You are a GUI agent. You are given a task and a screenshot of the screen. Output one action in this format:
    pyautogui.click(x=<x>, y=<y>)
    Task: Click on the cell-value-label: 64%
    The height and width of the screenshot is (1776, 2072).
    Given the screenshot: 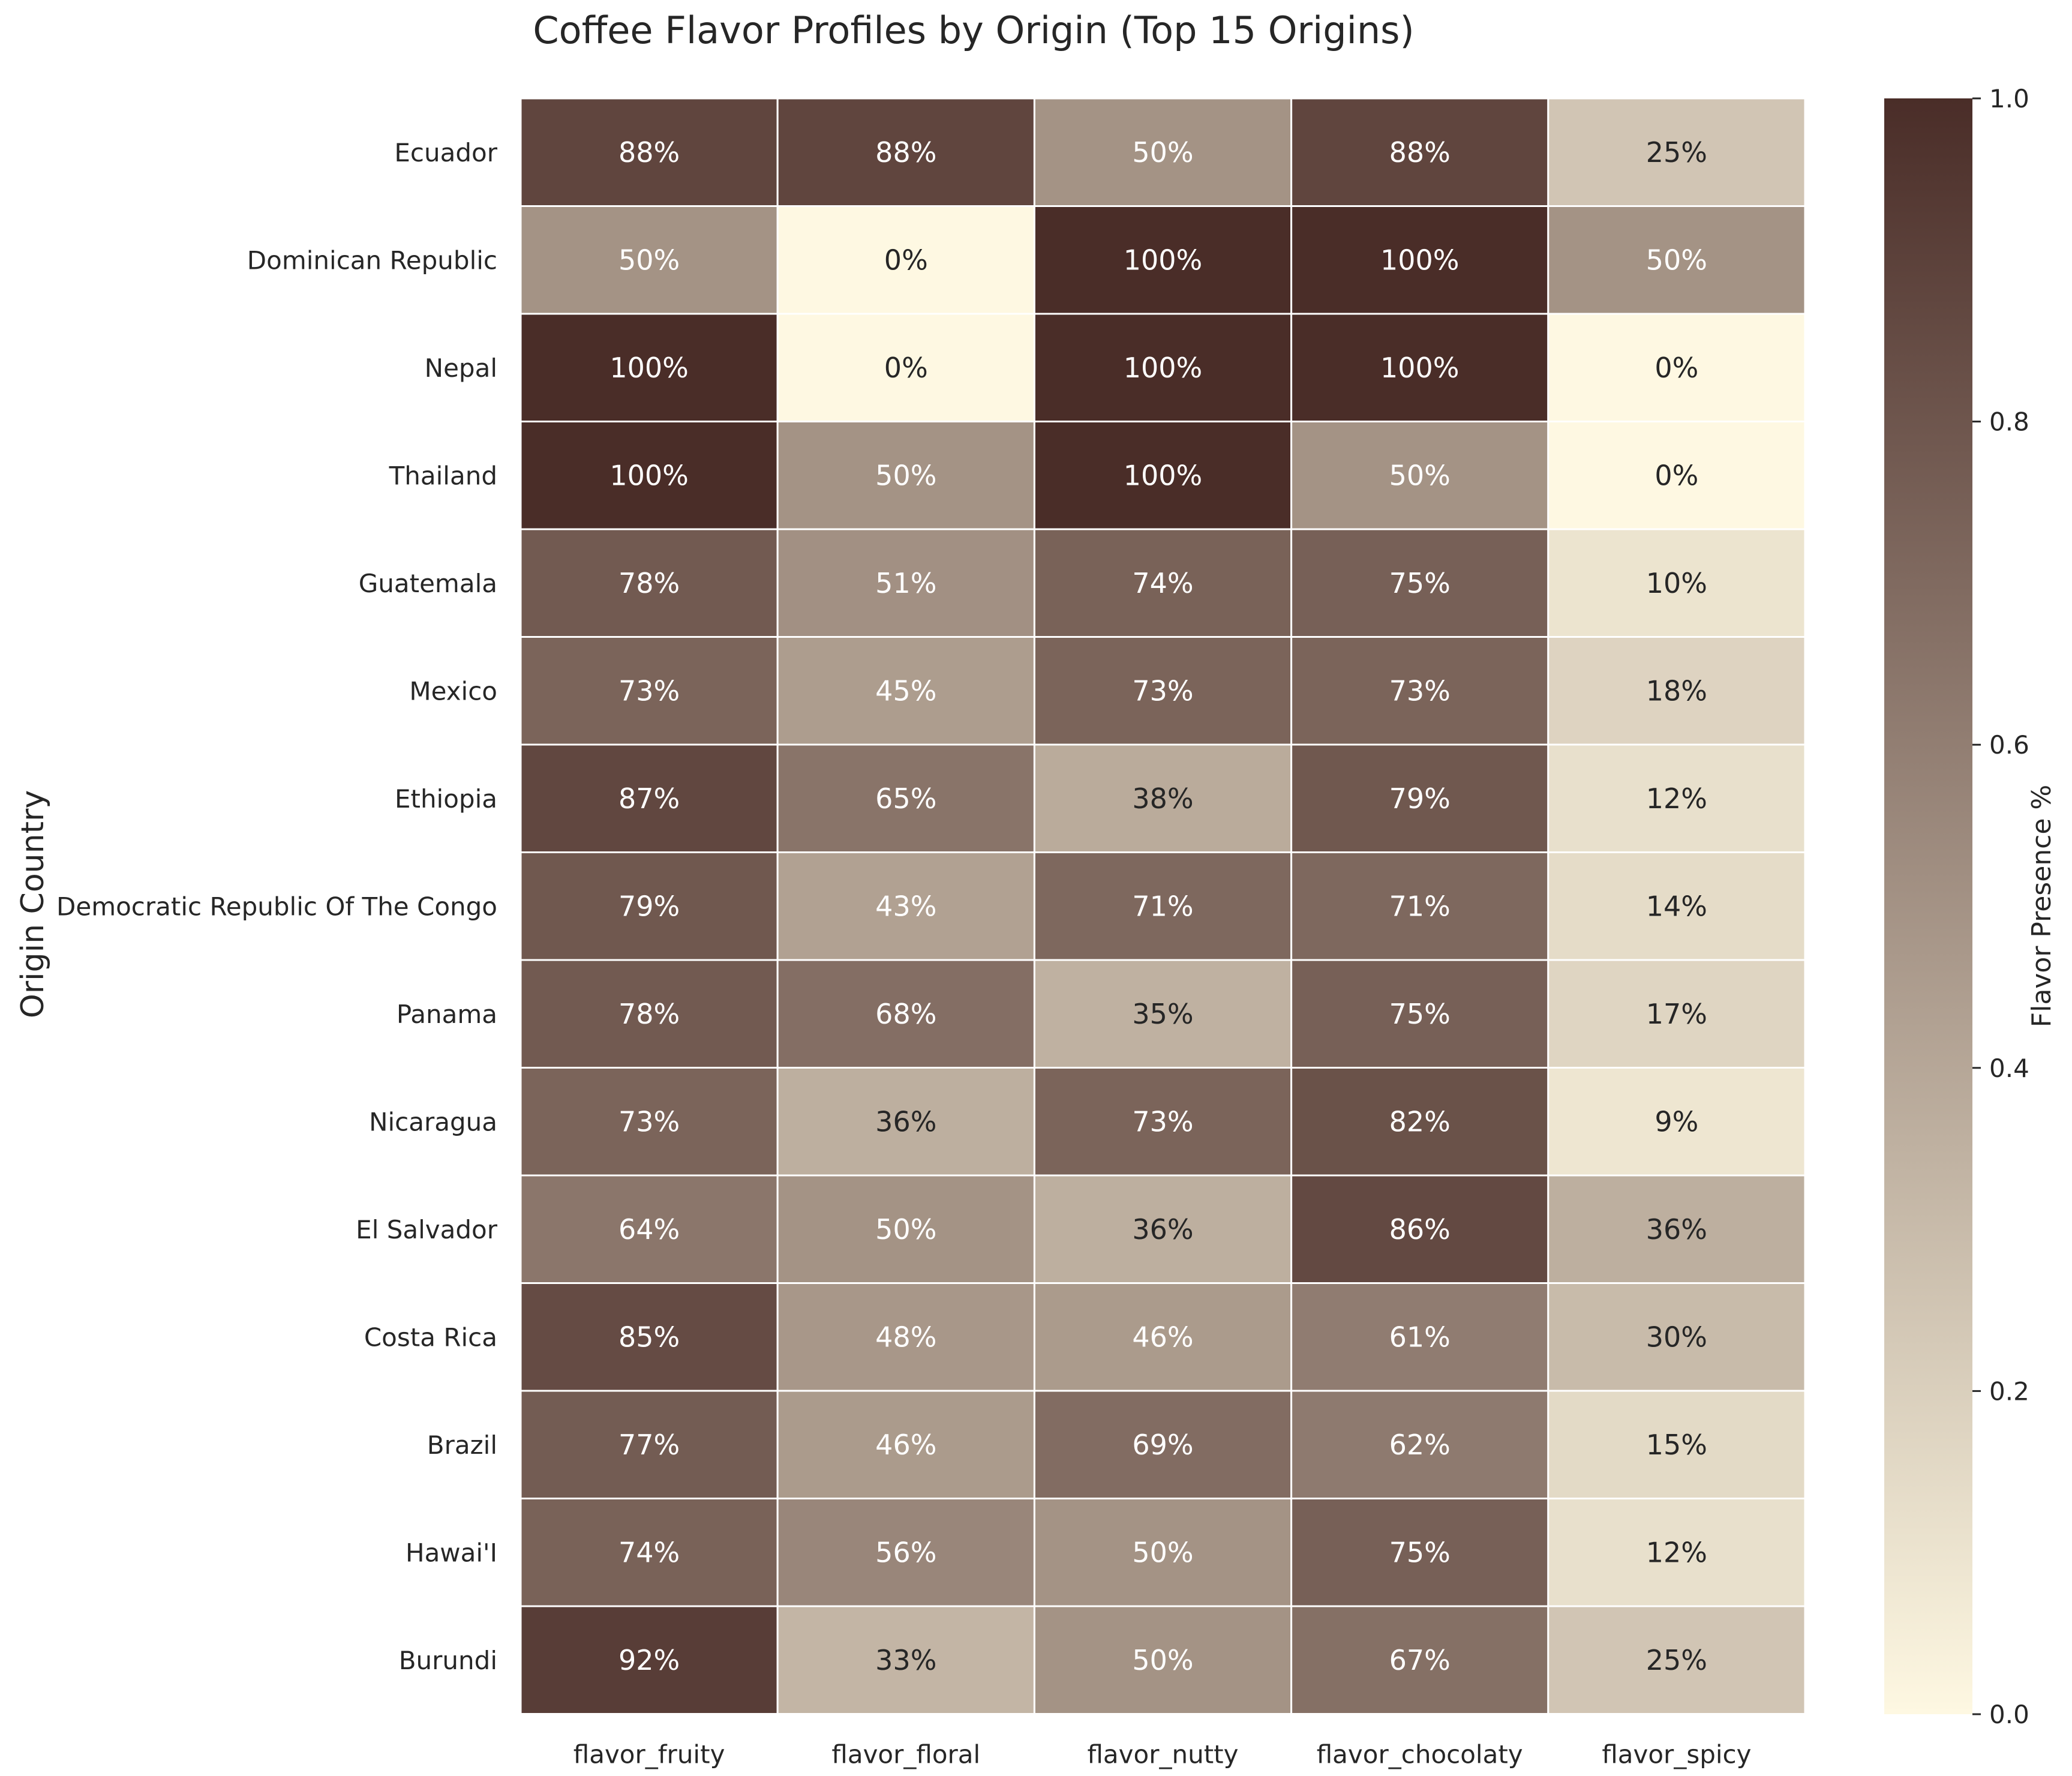 What is the action you would take?
    pyautogui.click(x=649, y=1230)
    